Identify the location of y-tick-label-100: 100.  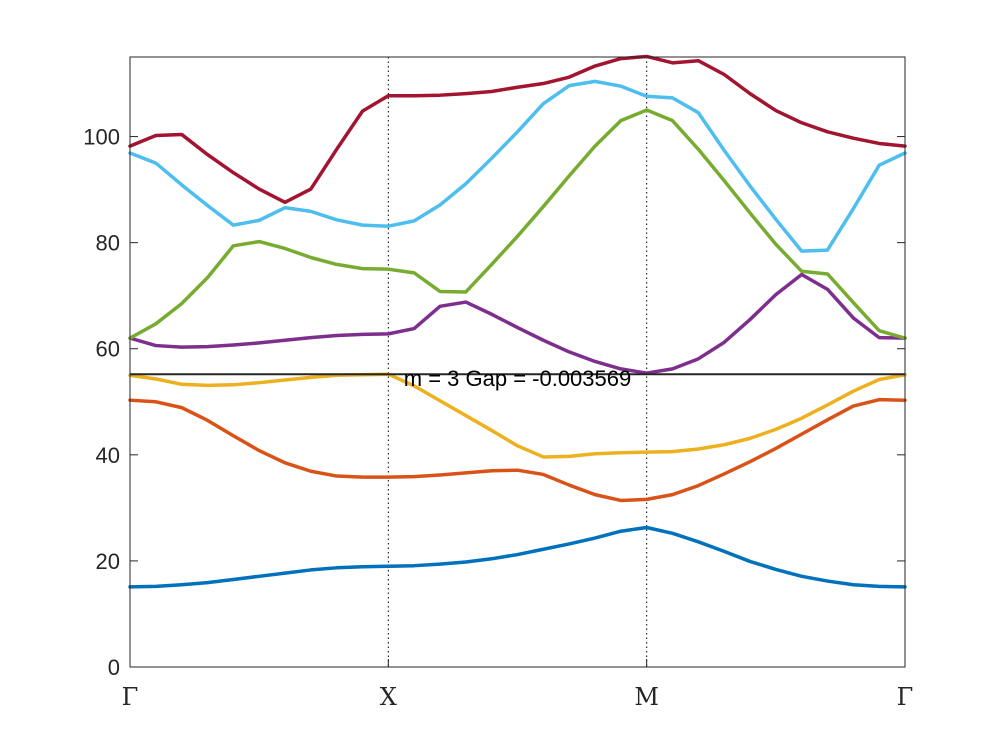
(101, 137).